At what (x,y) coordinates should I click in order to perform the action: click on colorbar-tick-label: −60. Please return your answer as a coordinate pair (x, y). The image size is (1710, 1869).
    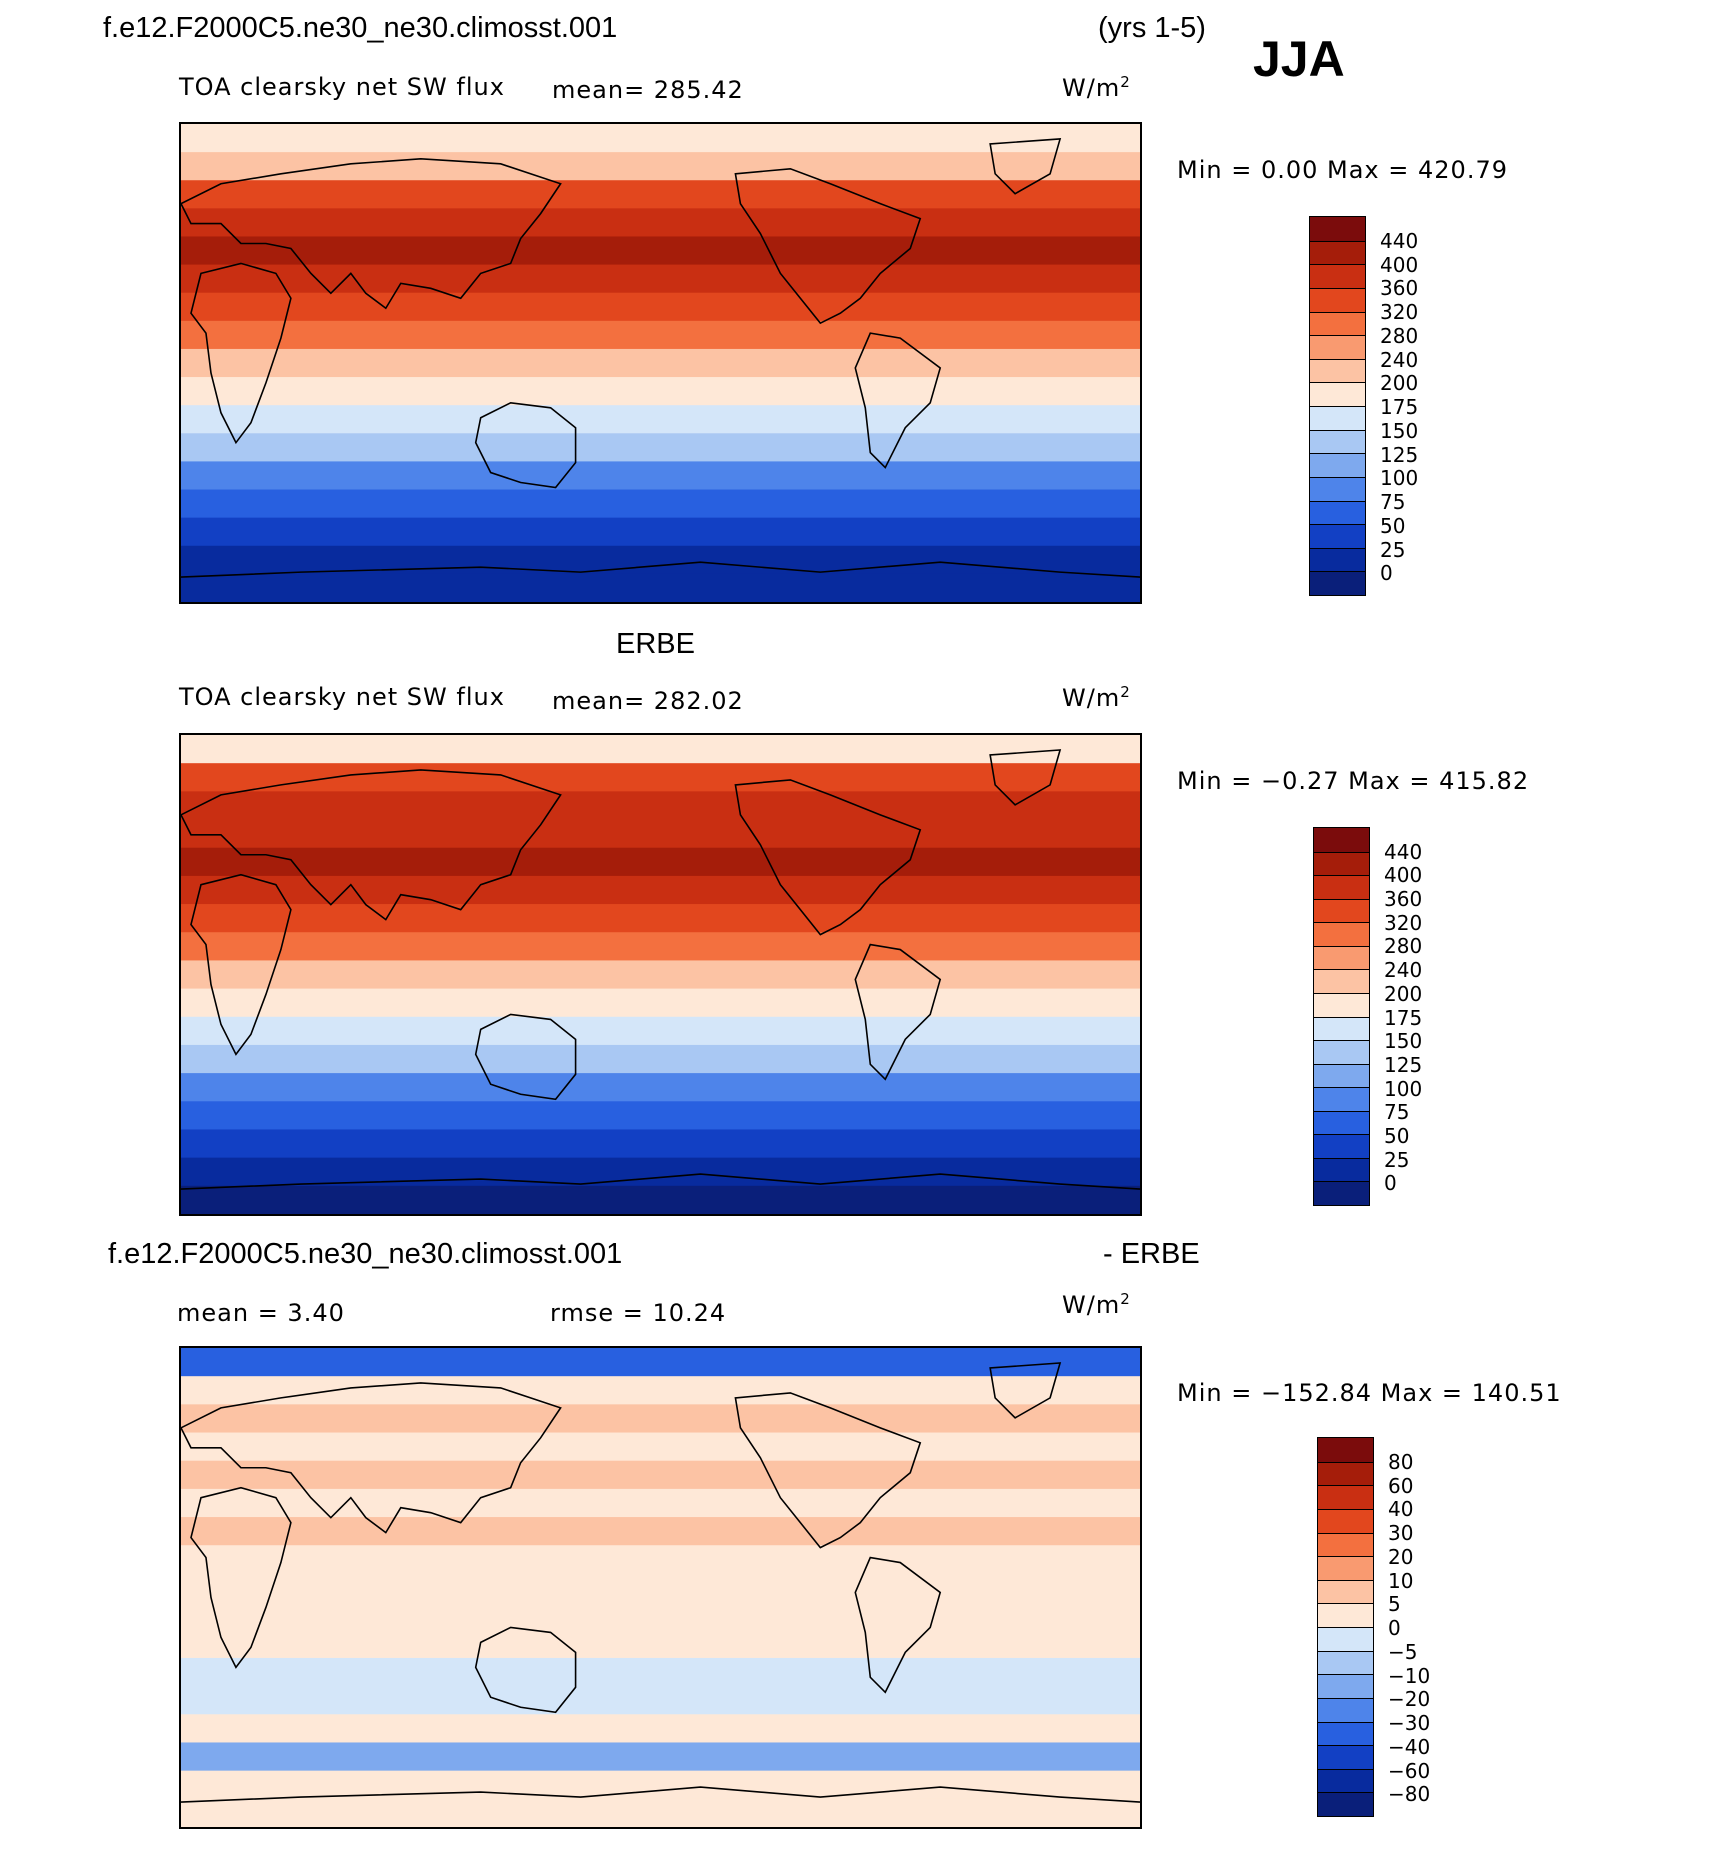
    Looking at the image, I should click on (1409, 1770).